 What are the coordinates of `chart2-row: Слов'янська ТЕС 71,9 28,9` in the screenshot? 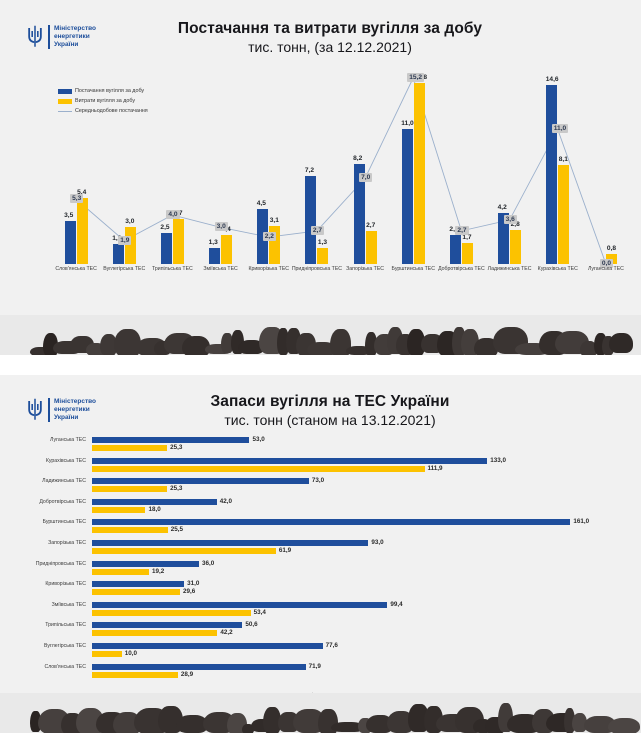 It's located at (320, 672).